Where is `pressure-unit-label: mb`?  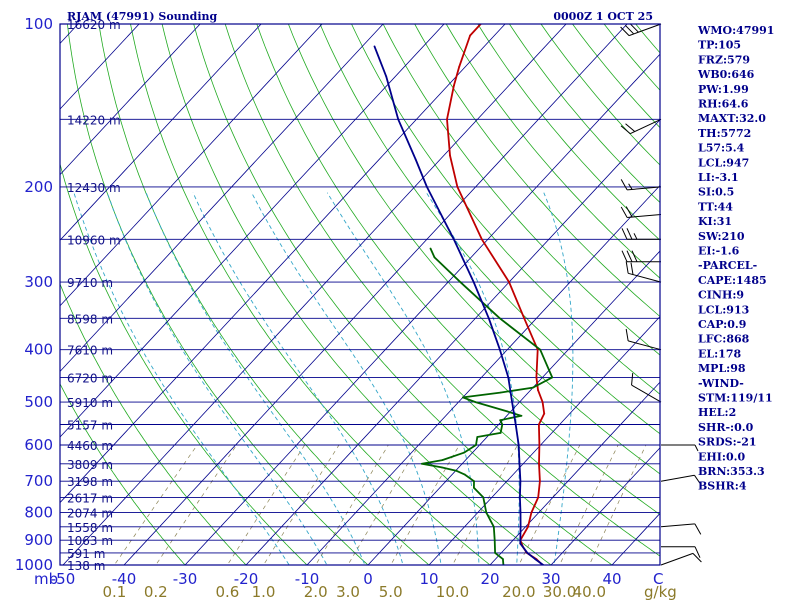
pressure-unit-label: mb is located at coordinates (46, 579).